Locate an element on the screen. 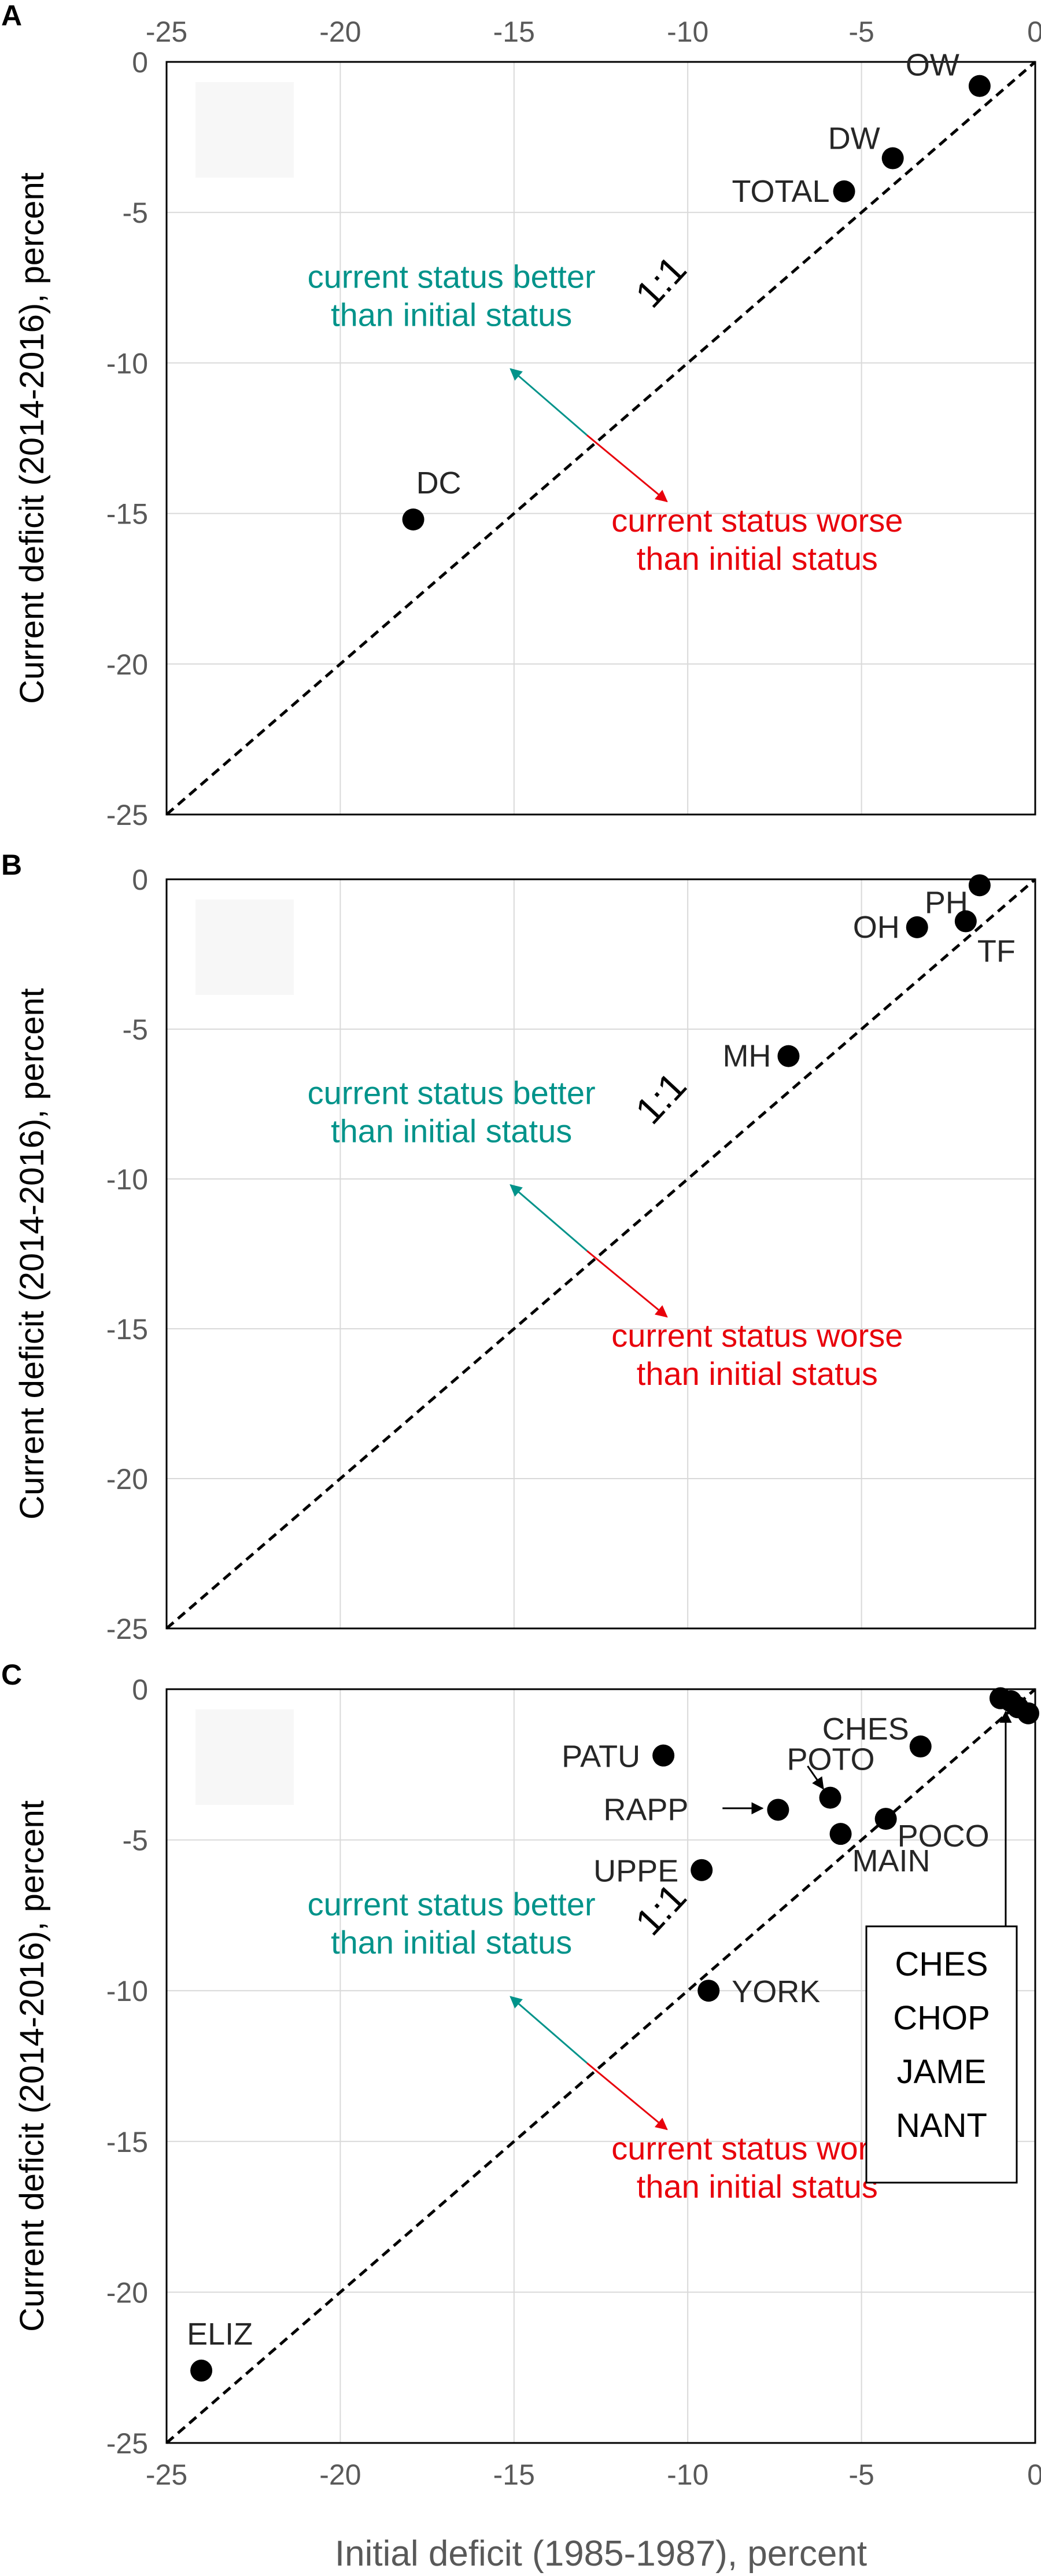  point-label: MH is located at coordinates (746, 1056).